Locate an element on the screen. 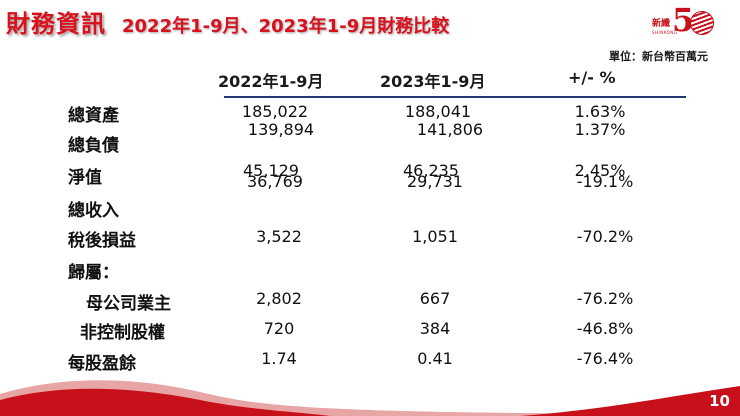 Image resolution: width=740 pixels, height=416 pixels. cell-2023: 29,731 is located at coordinates (435, 181).